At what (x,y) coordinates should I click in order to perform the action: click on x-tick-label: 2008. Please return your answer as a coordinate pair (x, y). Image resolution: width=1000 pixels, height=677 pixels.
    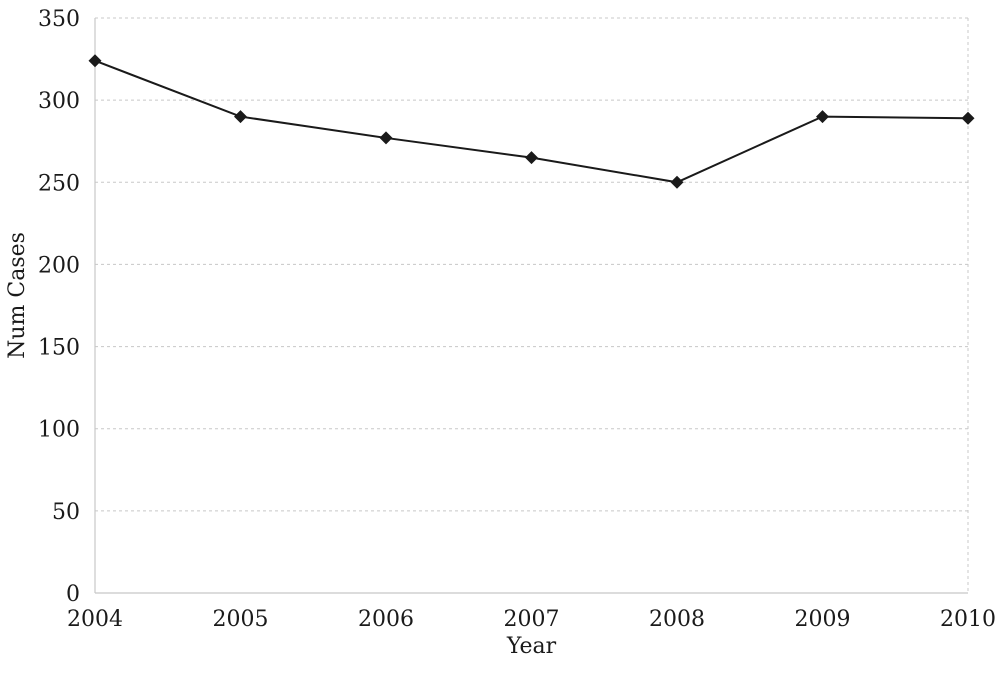
    Looking at the image, I should click on (677, 619).